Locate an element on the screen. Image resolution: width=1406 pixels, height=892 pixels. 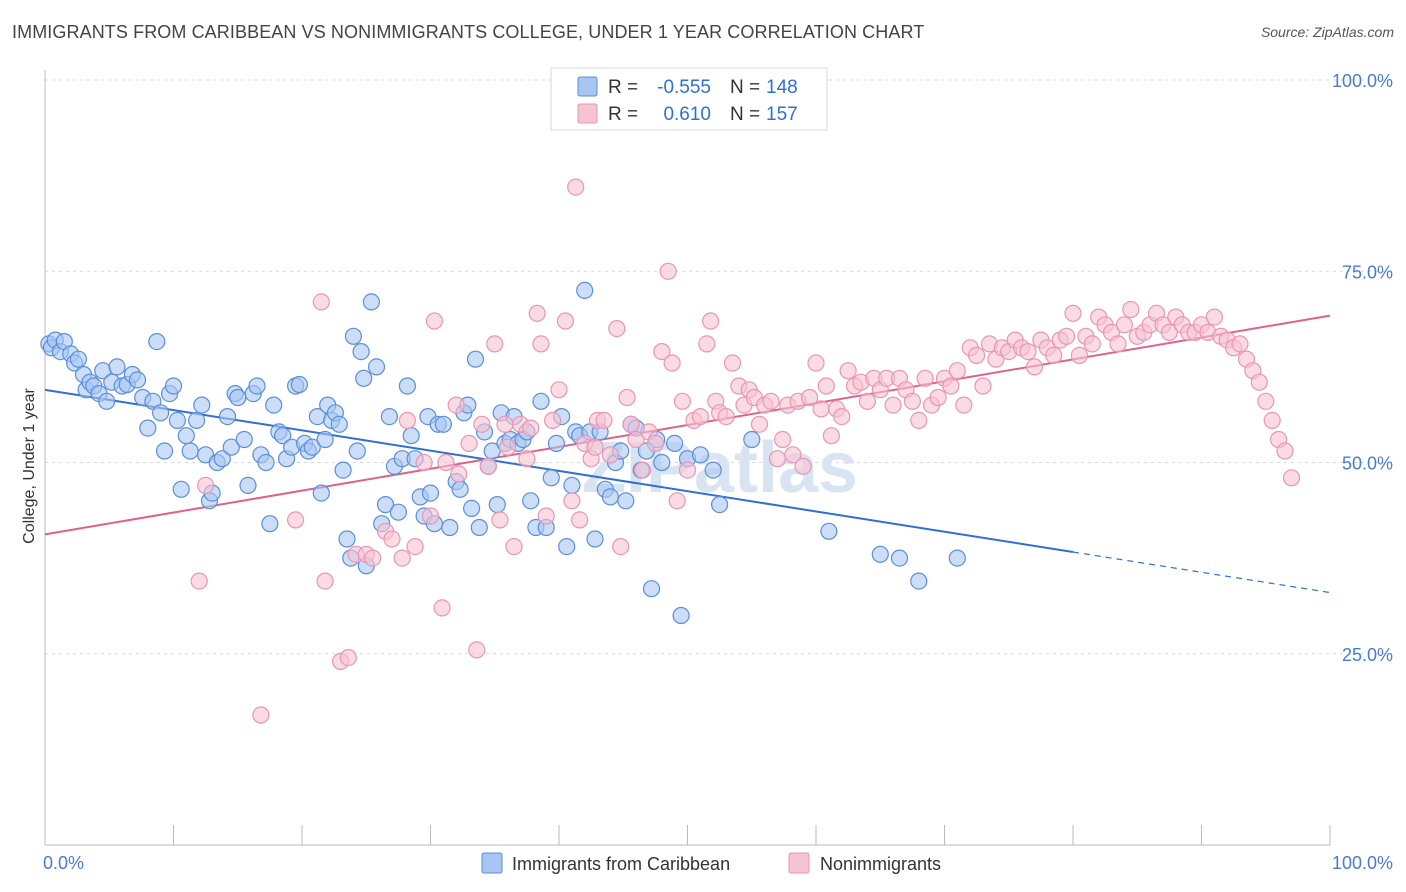
legend-n-value: 157 is located at coordinates (782, 114).